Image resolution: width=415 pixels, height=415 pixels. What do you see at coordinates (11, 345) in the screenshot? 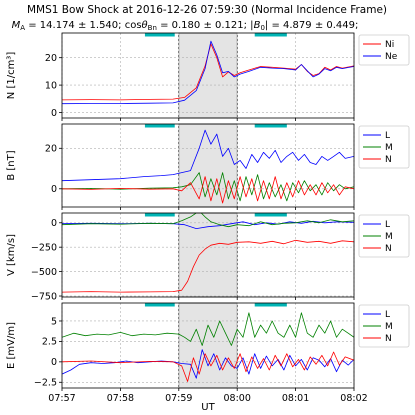
I see `y-axis-label: E [mV/m]` at bounding box center [11, 345].